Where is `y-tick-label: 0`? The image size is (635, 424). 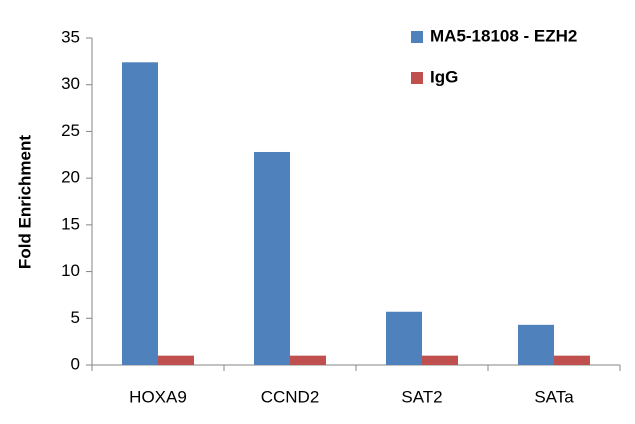
y-tick-label: 0 is located at coordinates (75, 363).